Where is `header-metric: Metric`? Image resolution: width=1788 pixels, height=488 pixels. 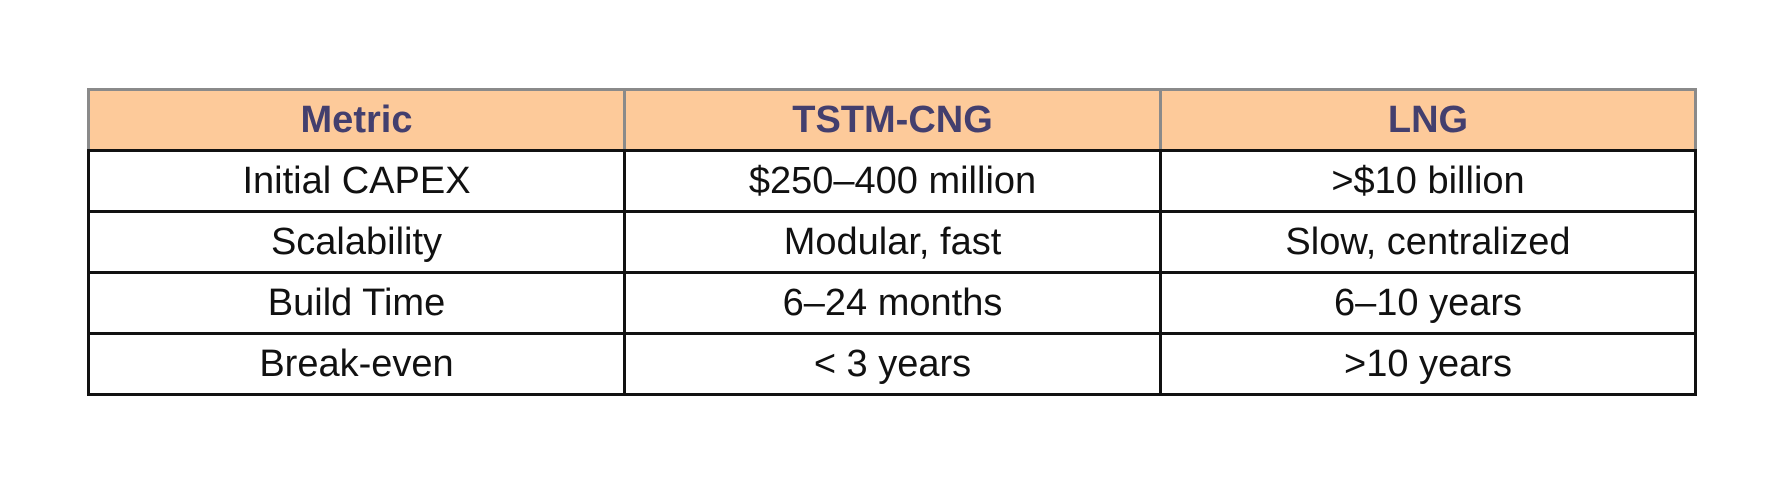 header-metric: Metric is located at coordinates (356, 120).